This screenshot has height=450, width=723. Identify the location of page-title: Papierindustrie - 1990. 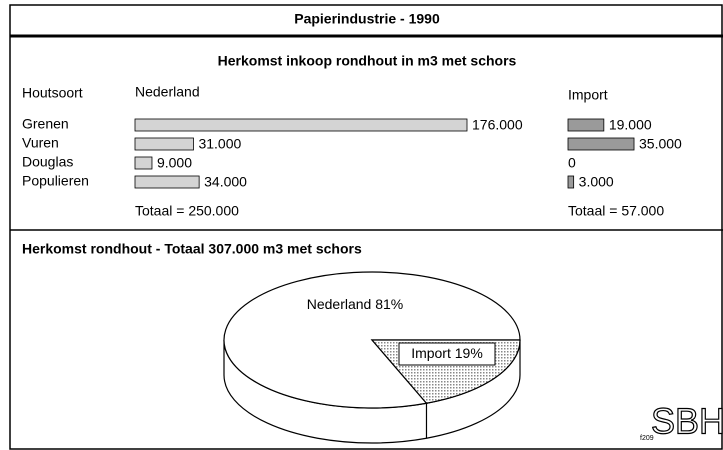
(367, 19).